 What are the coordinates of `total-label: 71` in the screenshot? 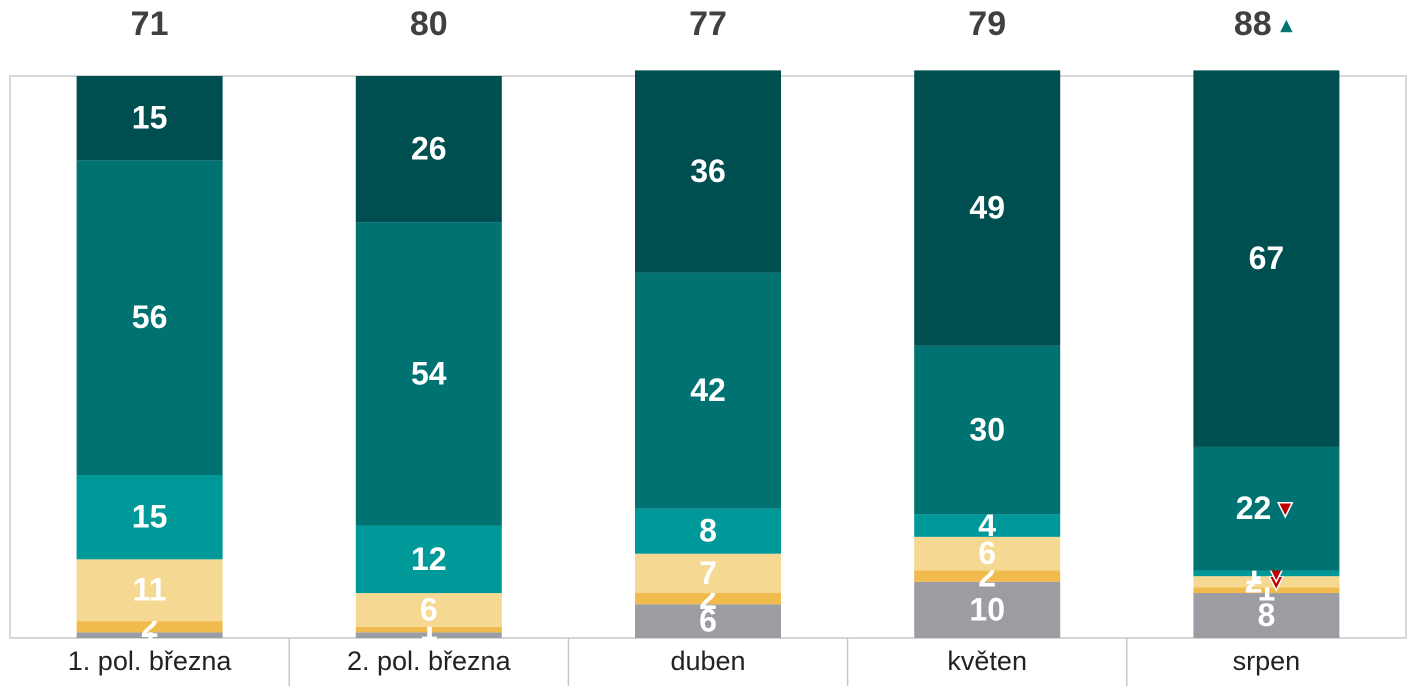 It's located at (150, 24).